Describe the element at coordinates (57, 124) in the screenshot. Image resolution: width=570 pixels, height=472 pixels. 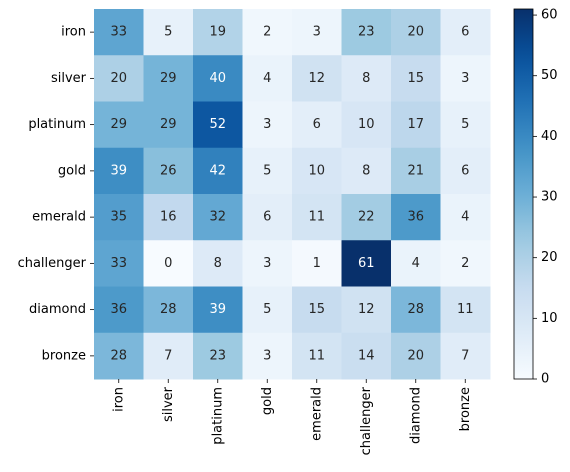
I see `y-tick-label-platinum: platinum` at that location.